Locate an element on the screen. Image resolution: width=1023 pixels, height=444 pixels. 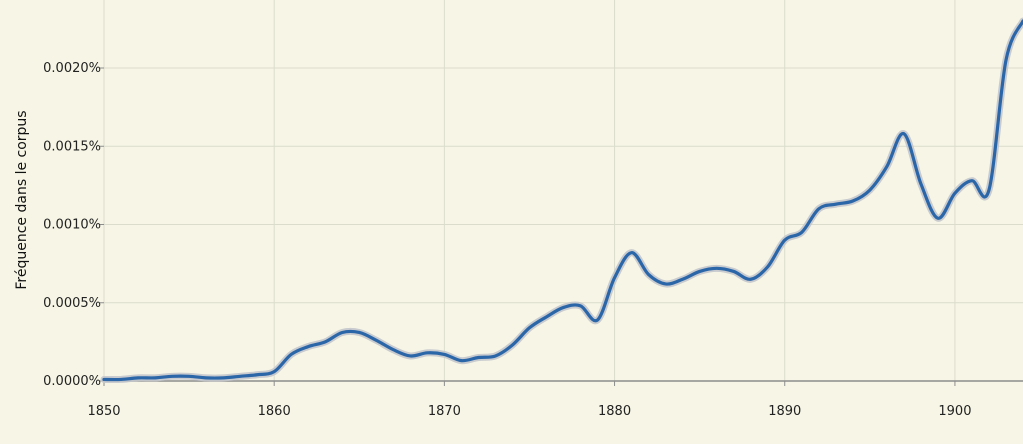
y-tick-label-0.0010%: 0.0010% is located at coordinates (72, 225).